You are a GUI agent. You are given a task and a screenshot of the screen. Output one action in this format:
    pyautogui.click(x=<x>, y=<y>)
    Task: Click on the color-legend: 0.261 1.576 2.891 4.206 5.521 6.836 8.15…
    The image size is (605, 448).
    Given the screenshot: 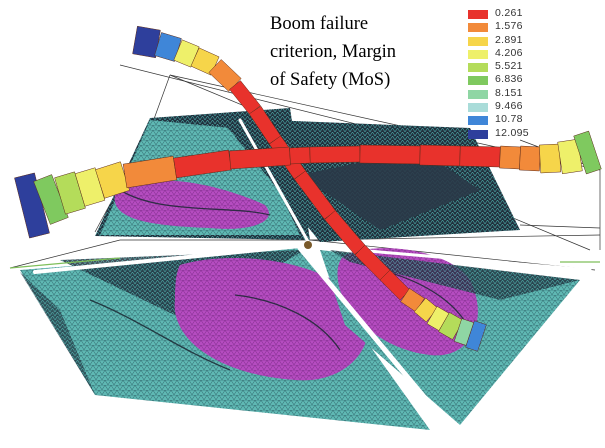 What is the action you would take?
    pyautogui.click(x=533, y=74)
    